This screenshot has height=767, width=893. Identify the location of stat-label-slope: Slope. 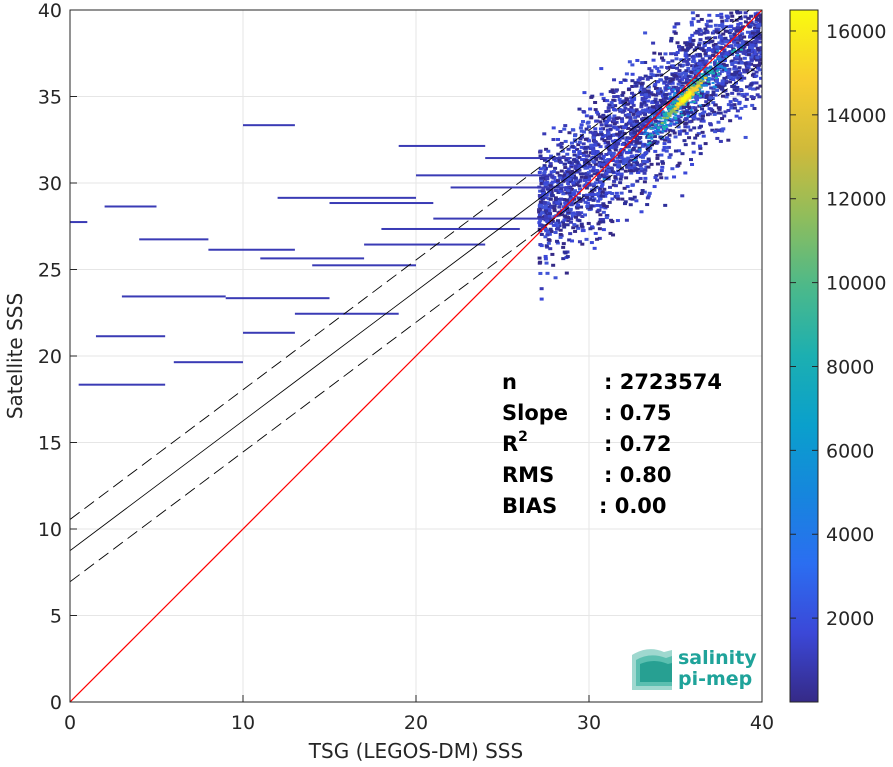
(535, 413).